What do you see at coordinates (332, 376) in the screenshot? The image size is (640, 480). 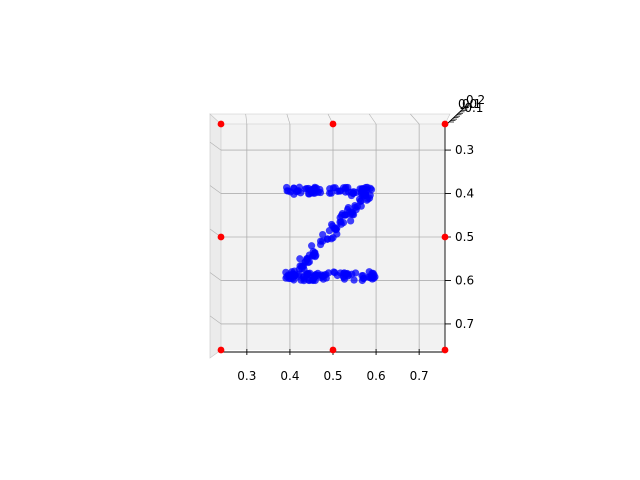 I see `x-tick-label: 0.5` at bounding box center [332, 376].